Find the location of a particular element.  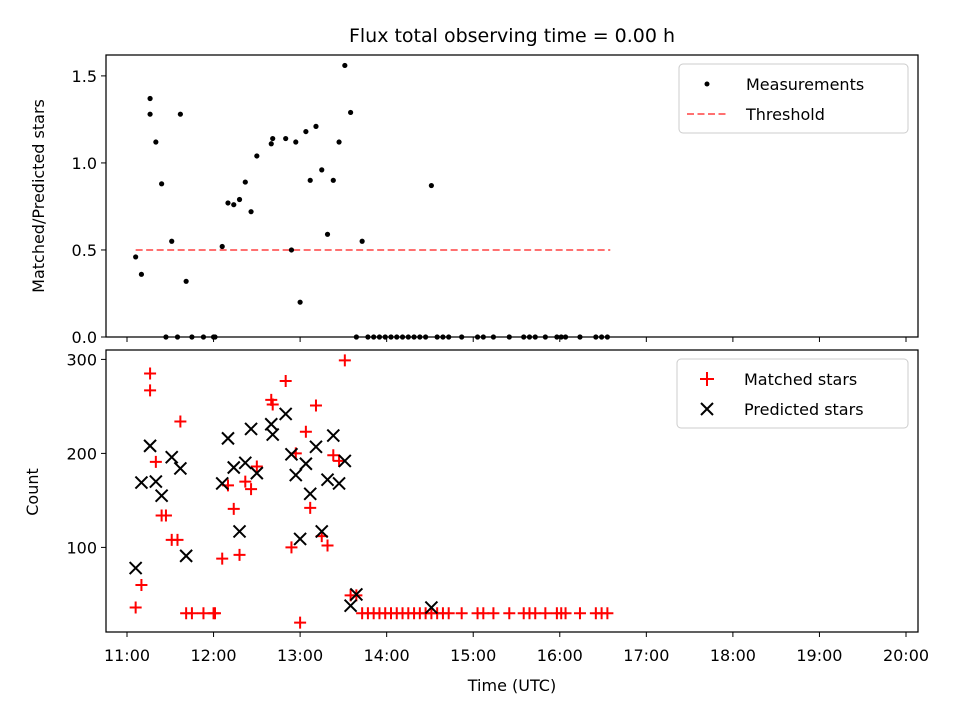

legend-matched-marker is located at coordinates (707, 379).